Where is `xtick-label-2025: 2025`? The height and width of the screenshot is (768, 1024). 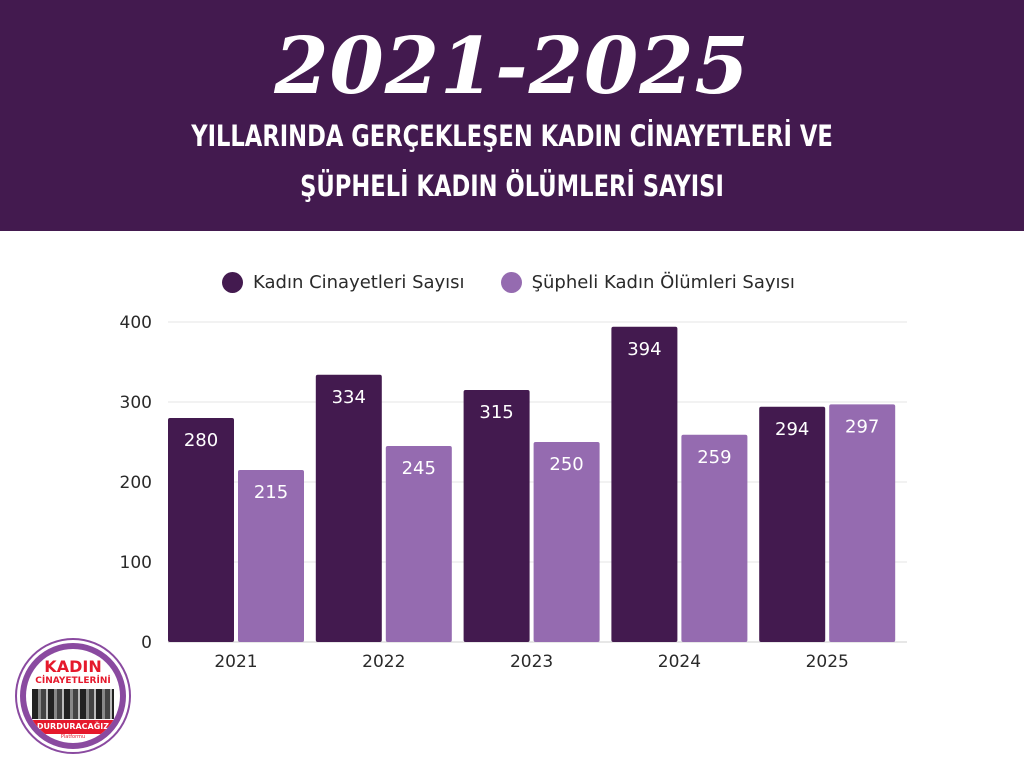 xtick-label-2025: 2025 is located at coordinates (827, 662).